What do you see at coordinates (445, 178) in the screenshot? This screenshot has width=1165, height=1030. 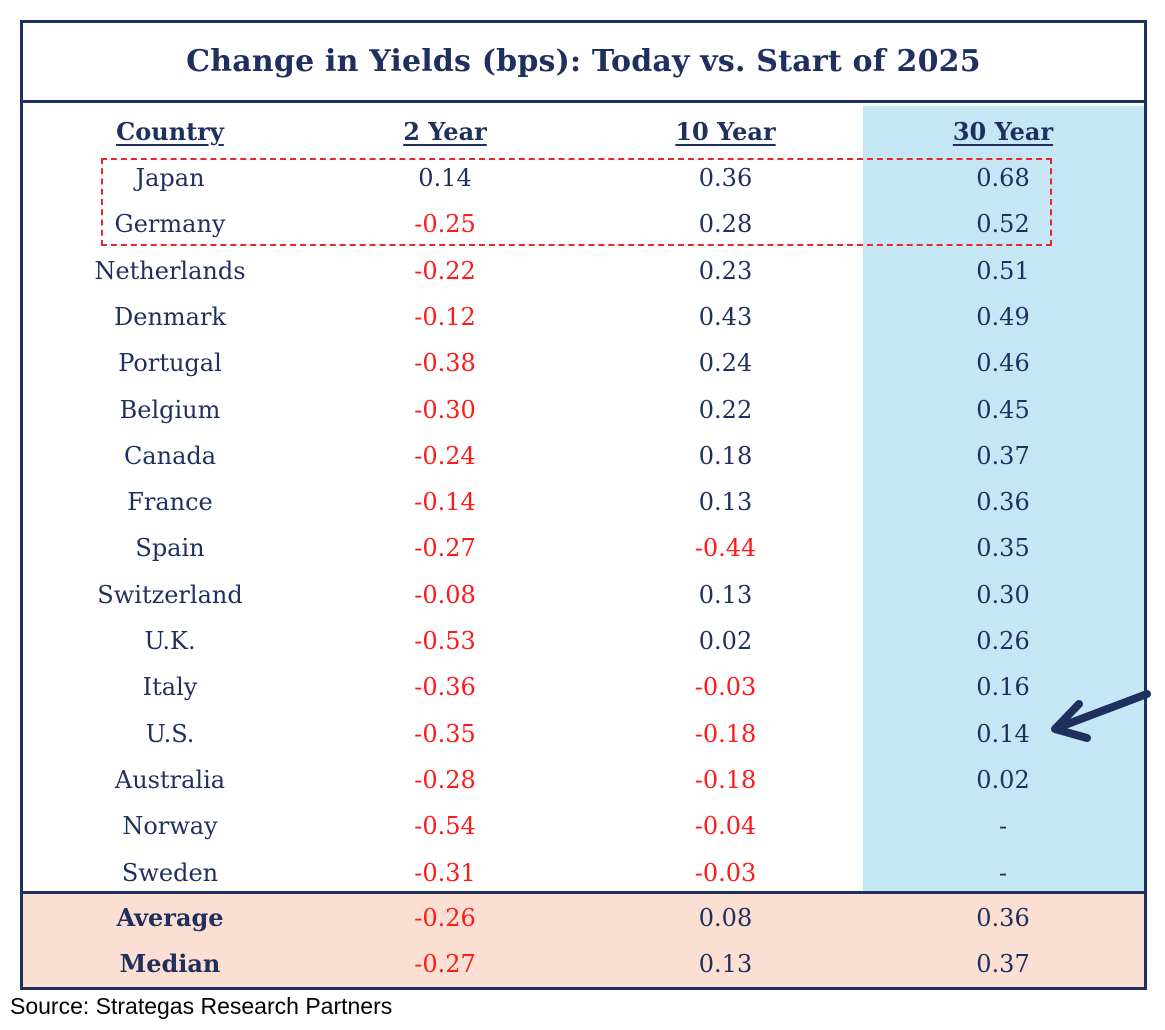 I see `yield-2y-cell: 0.14` at bounding box center [445, 178].